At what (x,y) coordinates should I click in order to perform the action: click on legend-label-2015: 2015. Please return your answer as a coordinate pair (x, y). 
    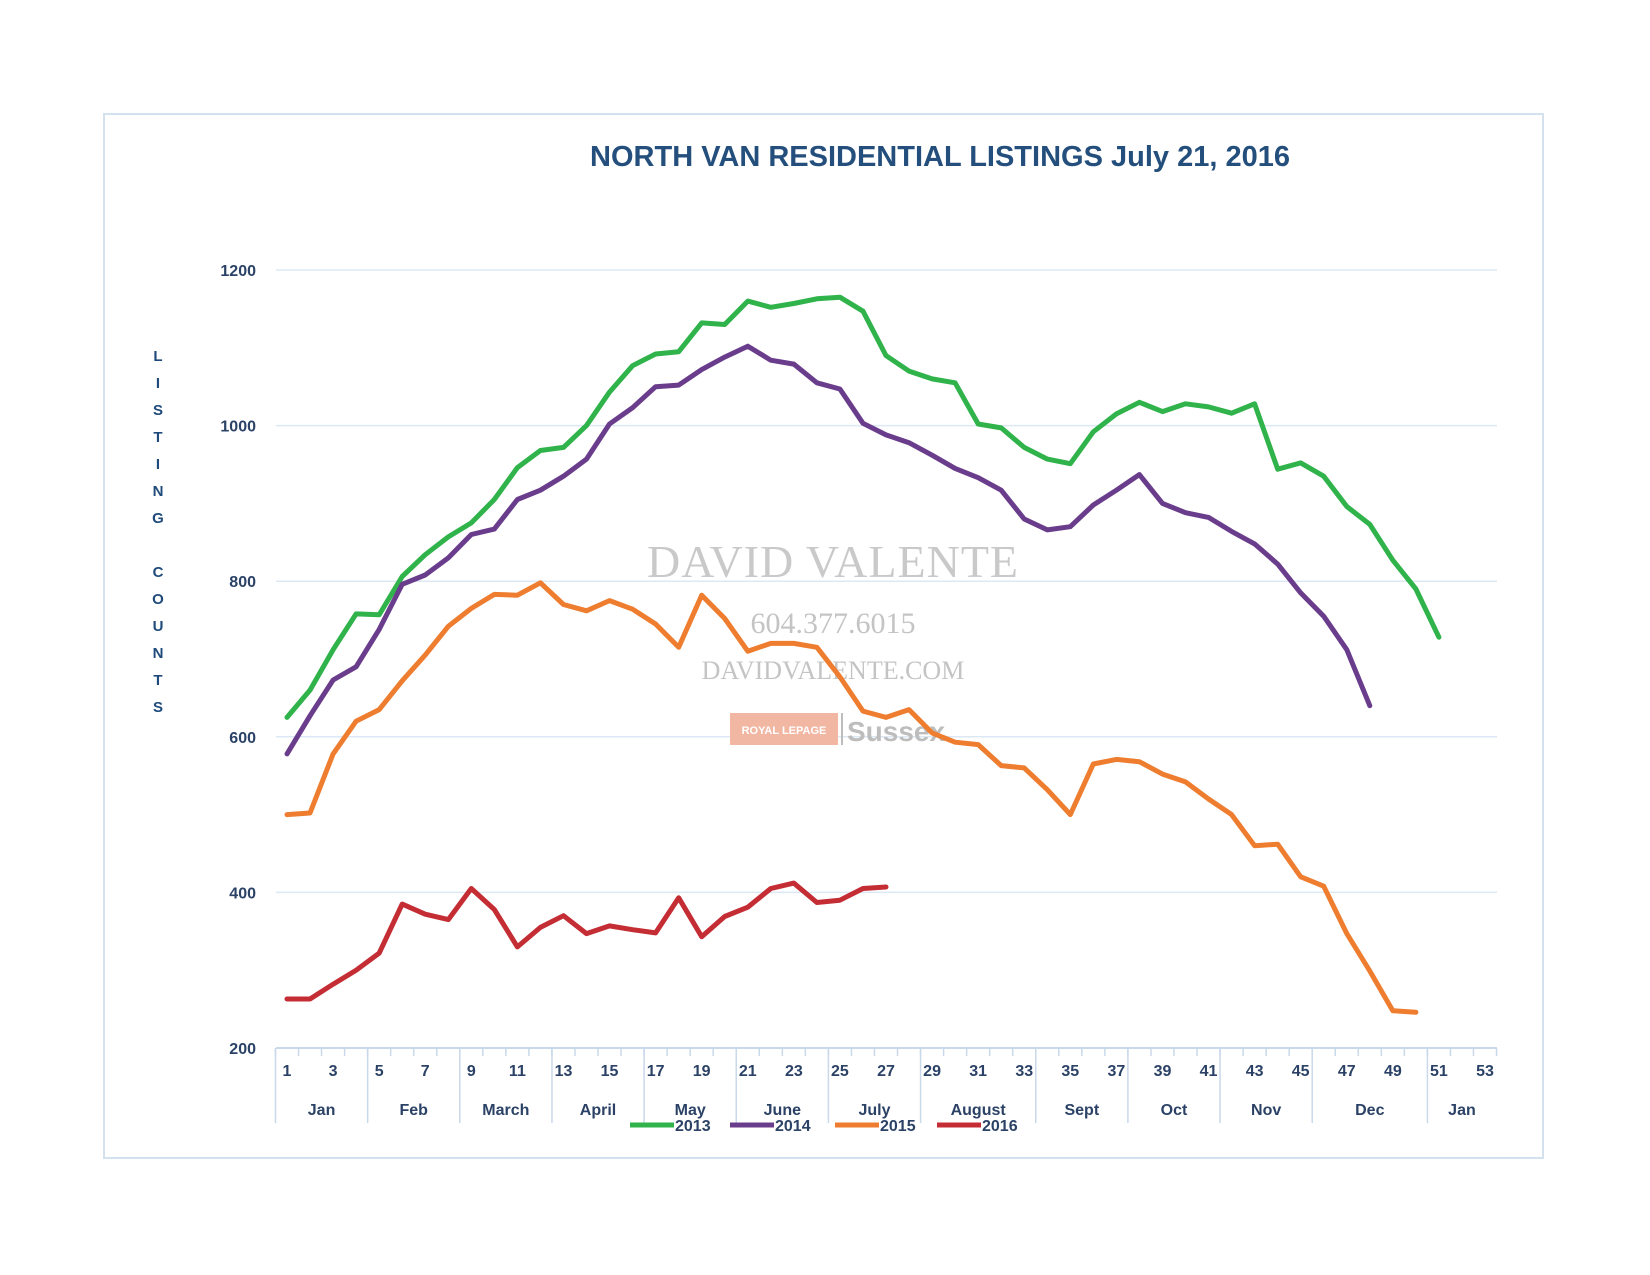
    Looking at the image, I should click on (898, 1126).